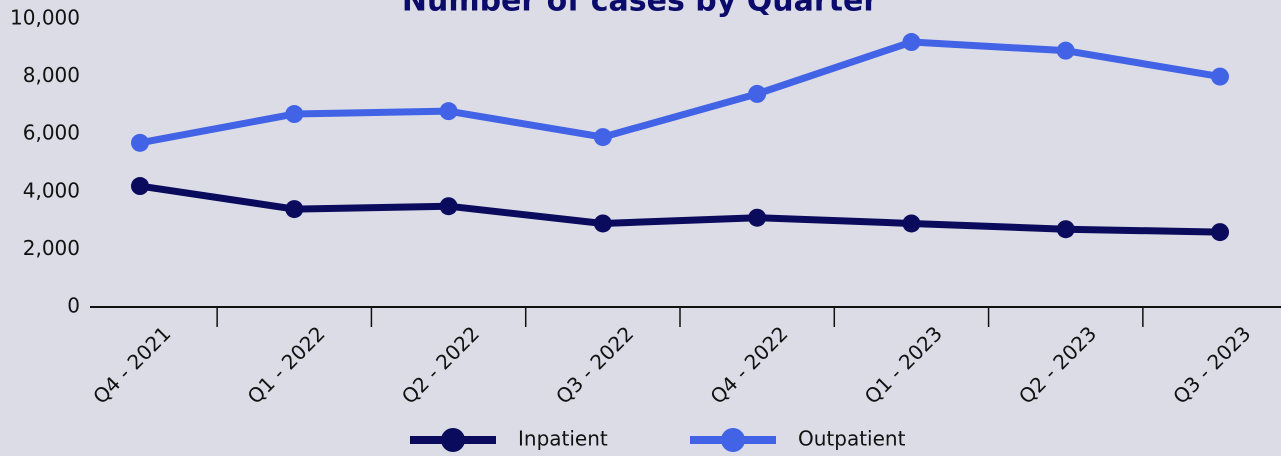 The image size is (1281, 456). Describe the element at coordinates (73, 306) in the screenshot. I see `y-tick-label: 0` at that location.